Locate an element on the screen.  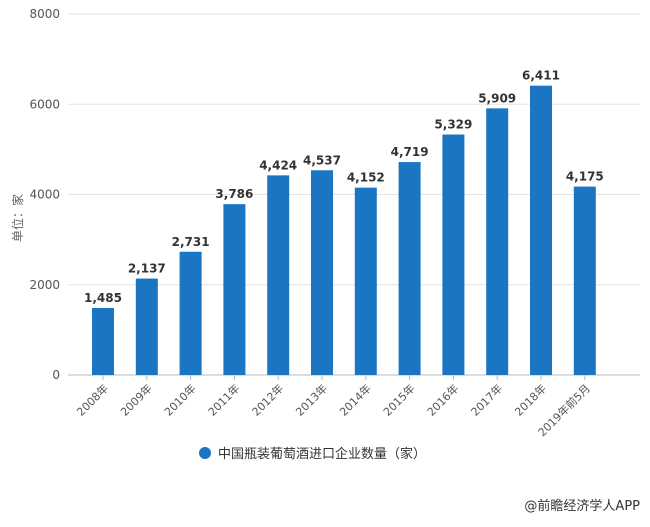
x-tick-label: 2011年 is located at coordinates (223, 399).